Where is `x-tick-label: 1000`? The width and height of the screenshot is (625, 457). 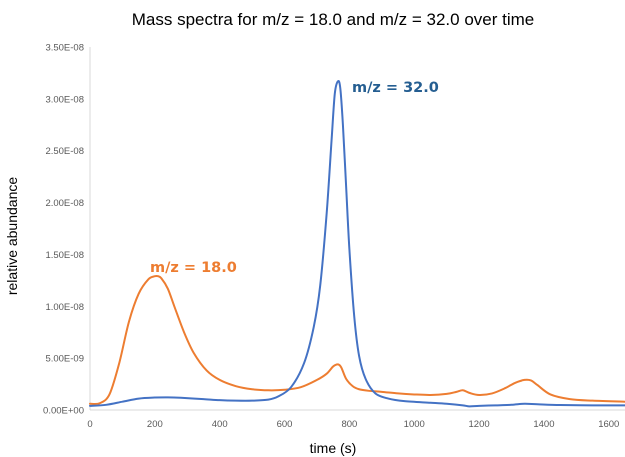 x-tick-label: 1000 is located at coordinates (414, 424).